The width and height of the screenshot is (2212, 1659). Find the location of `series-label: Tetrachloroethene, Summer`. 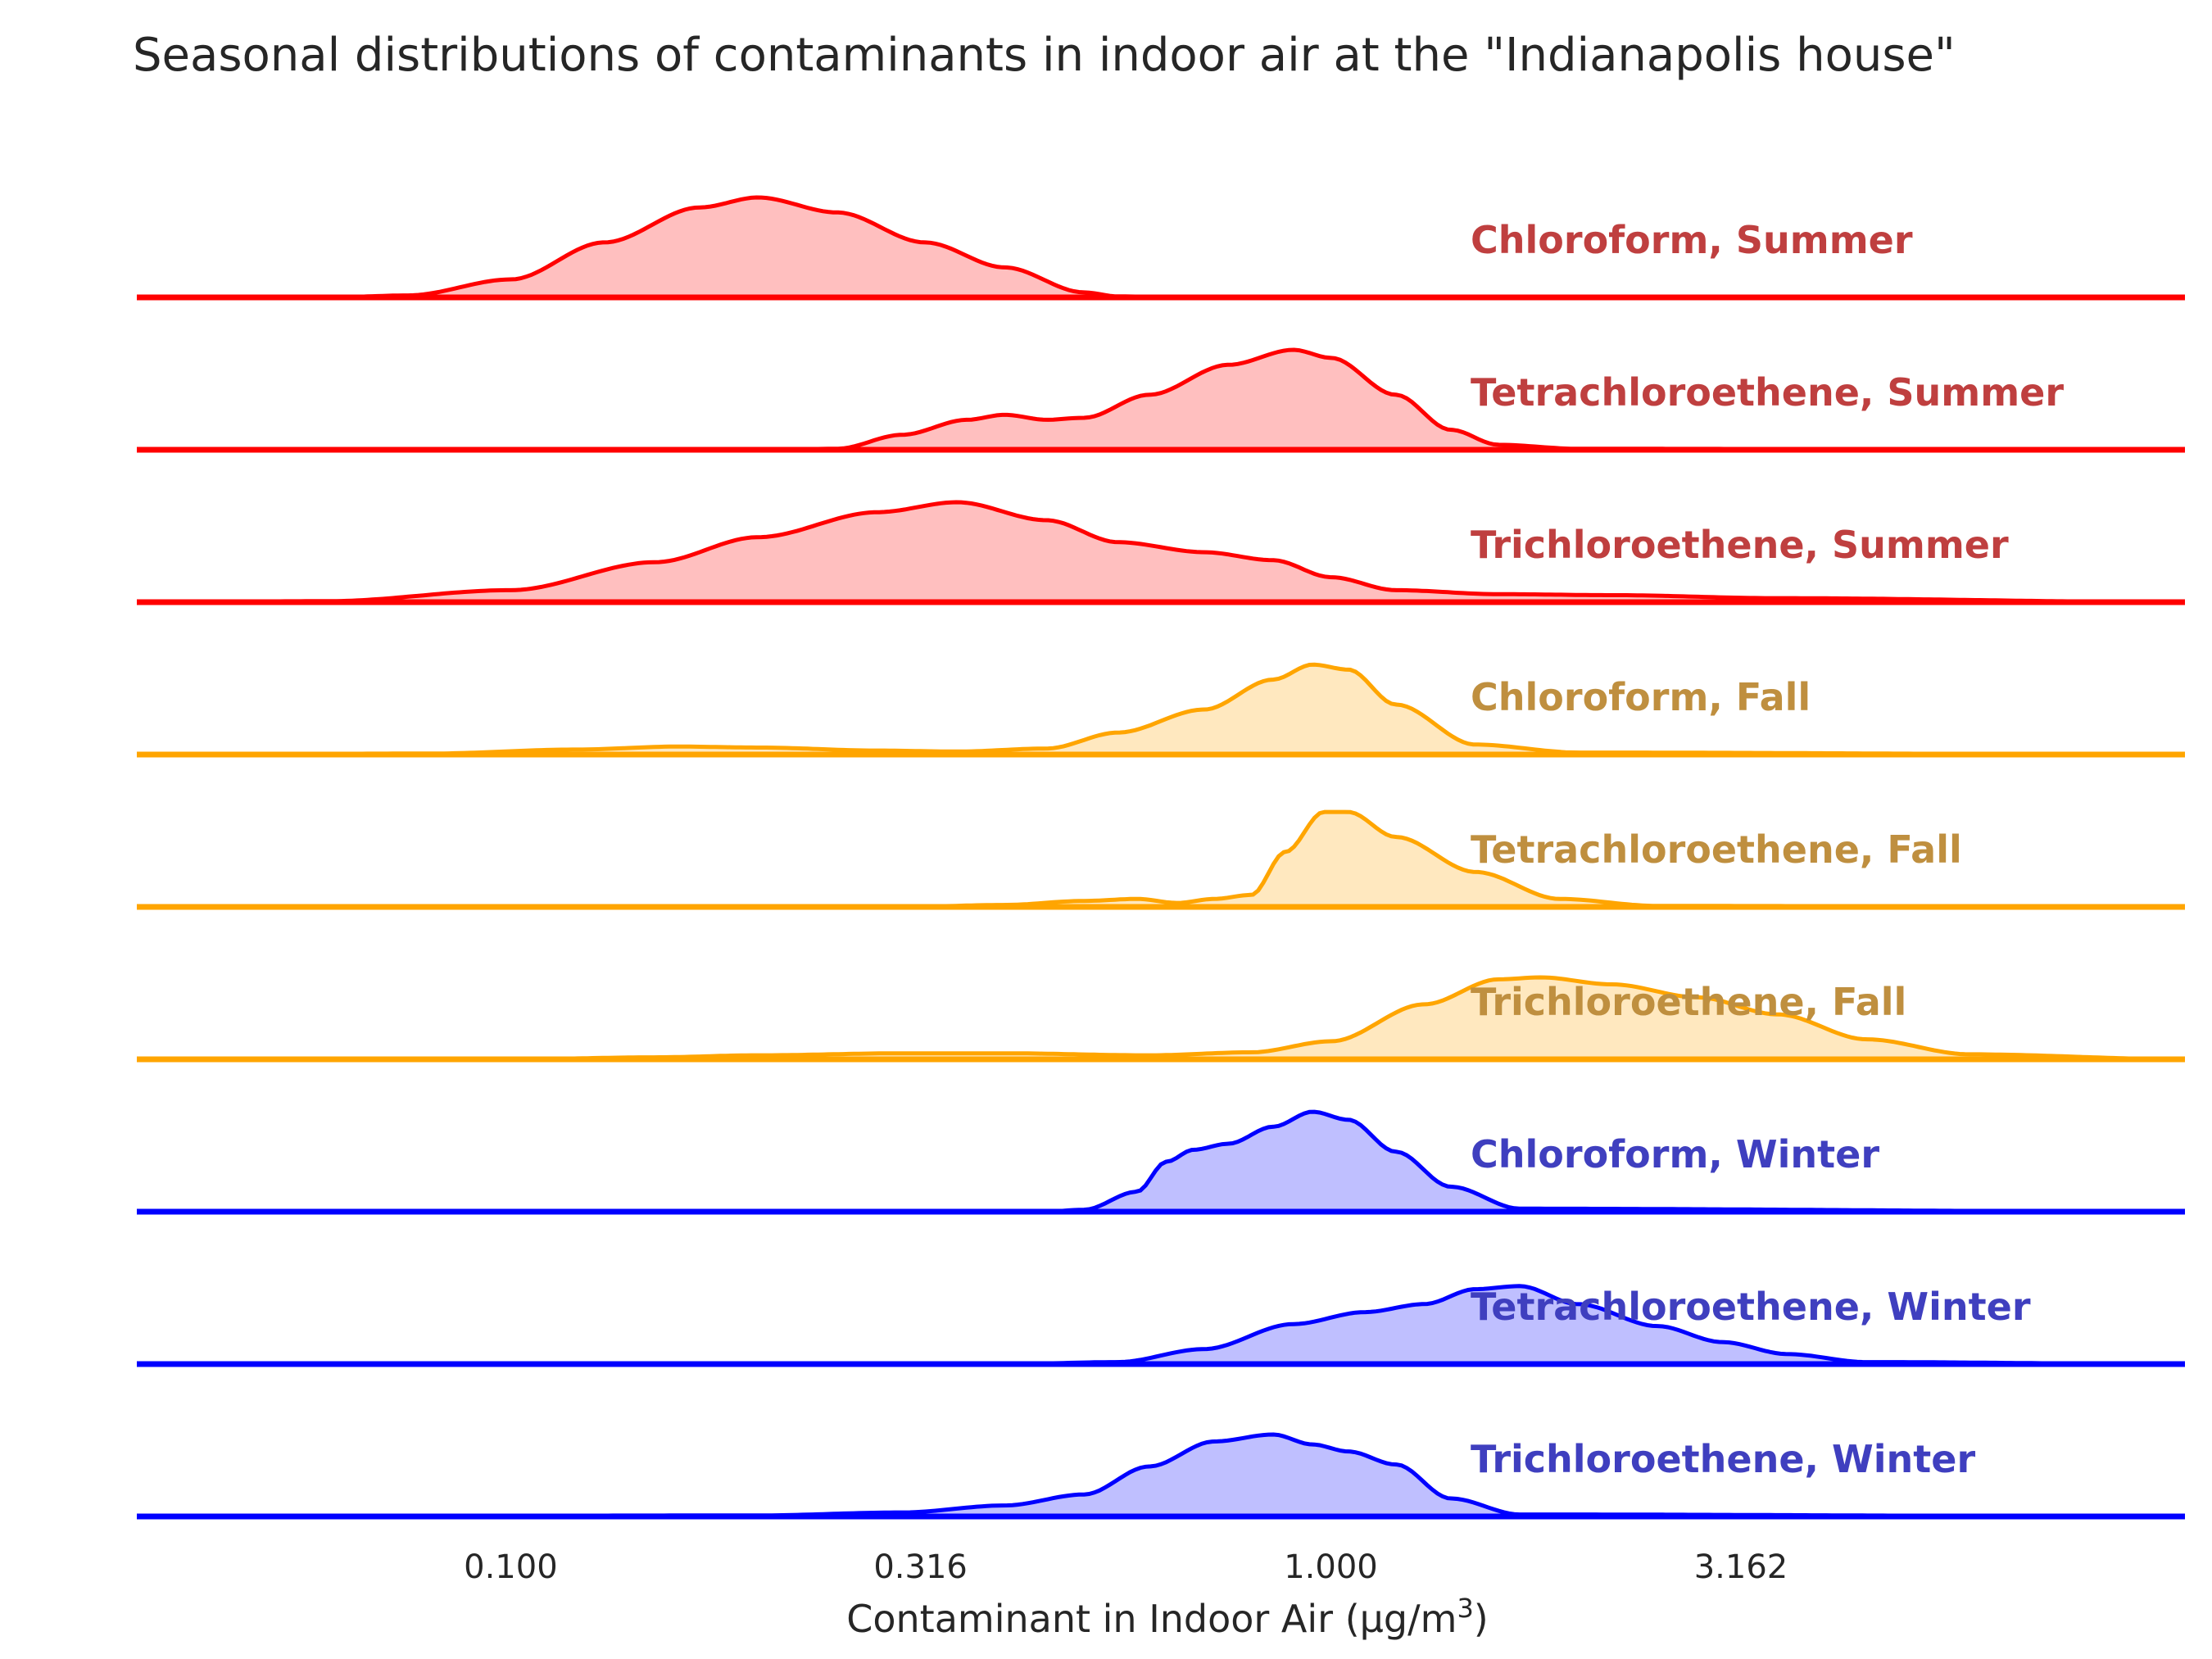

series-label: Tetrachloroethene, Summer is located at coordinates (1767, 392).